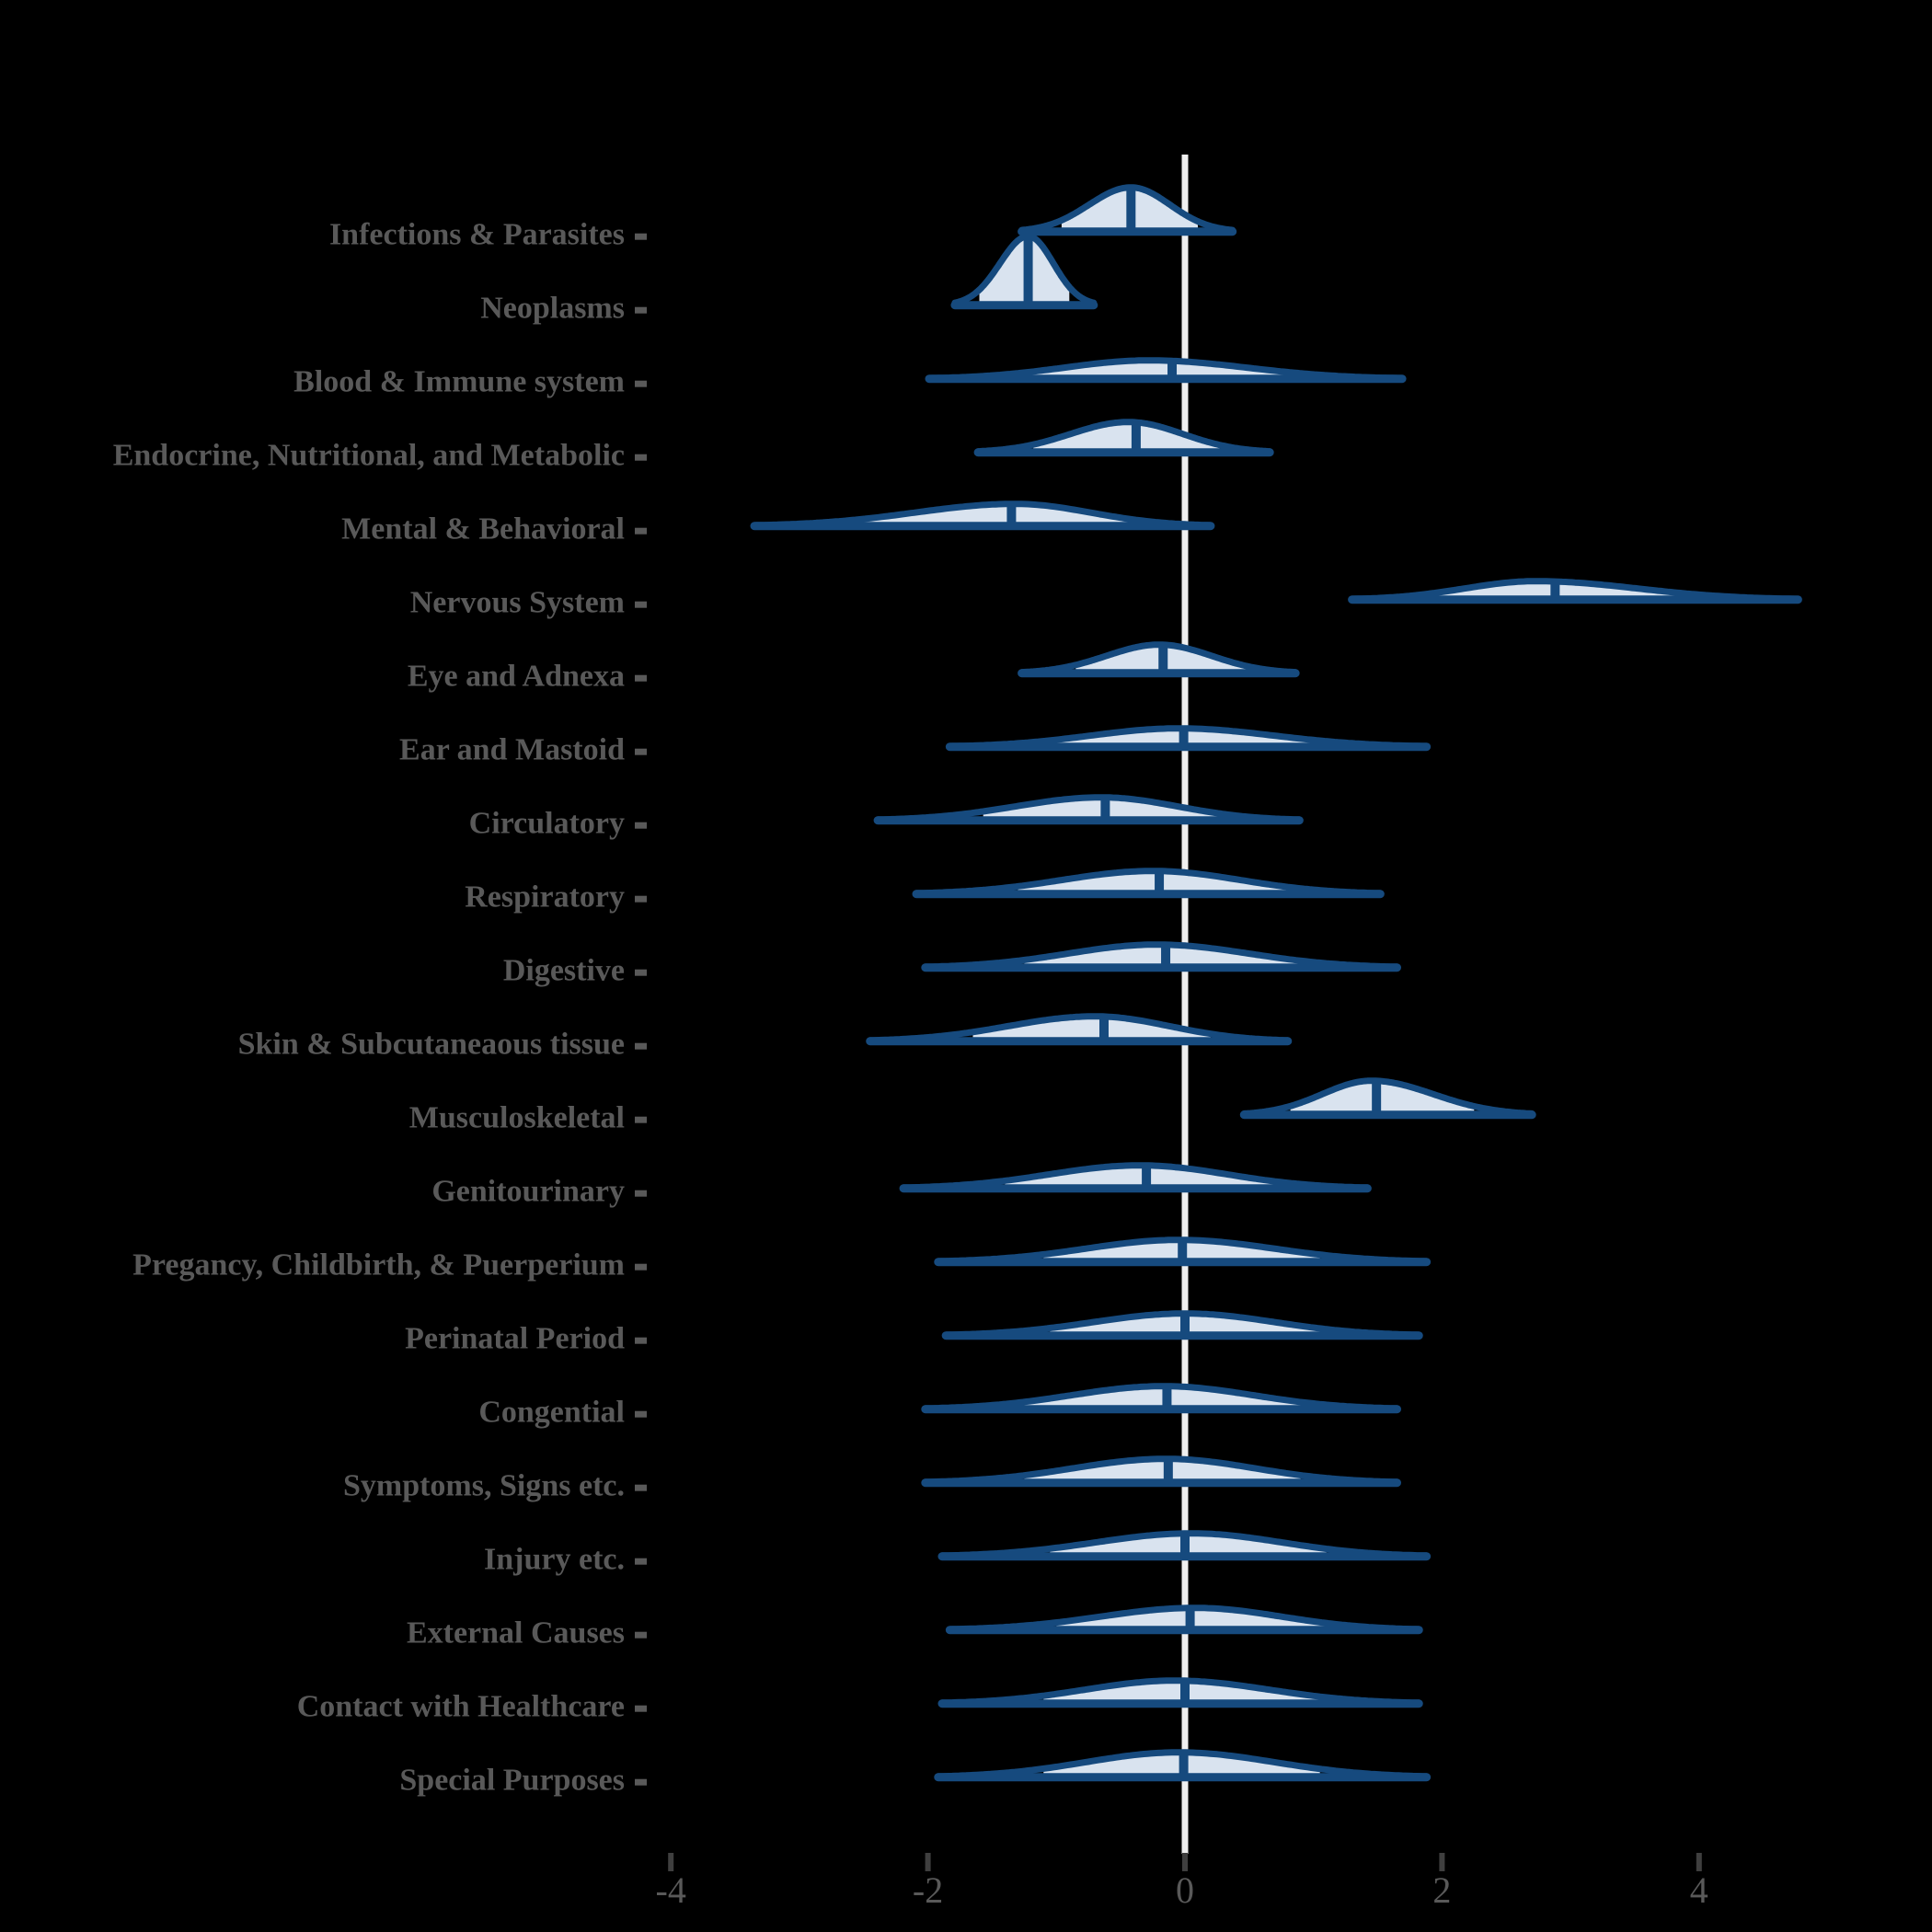  Describe the element at coordinates (512, 1780) in the screenshot. I see `category-label: Special Purposes` at that location.